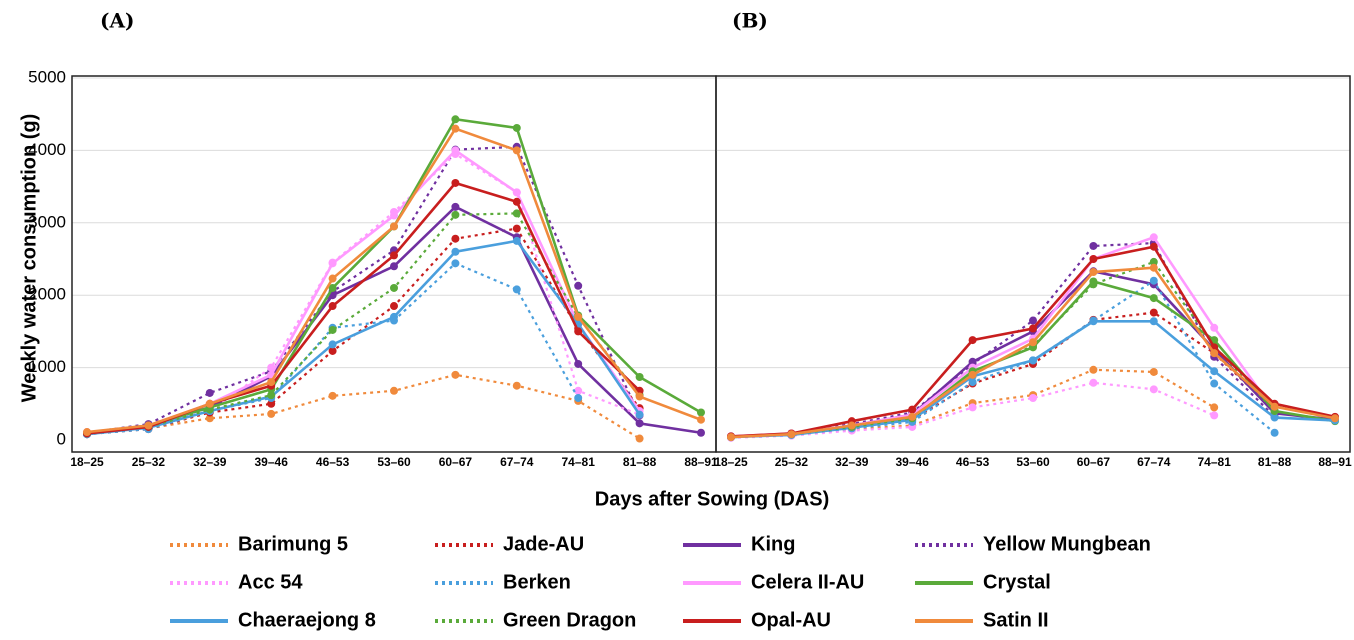 The height and width of the screenshot is (640, 1354). What do you see at coordinates (61, 438) in the screenshot?
I see `y-tick-label: 0` at bounding box center [61, 438].